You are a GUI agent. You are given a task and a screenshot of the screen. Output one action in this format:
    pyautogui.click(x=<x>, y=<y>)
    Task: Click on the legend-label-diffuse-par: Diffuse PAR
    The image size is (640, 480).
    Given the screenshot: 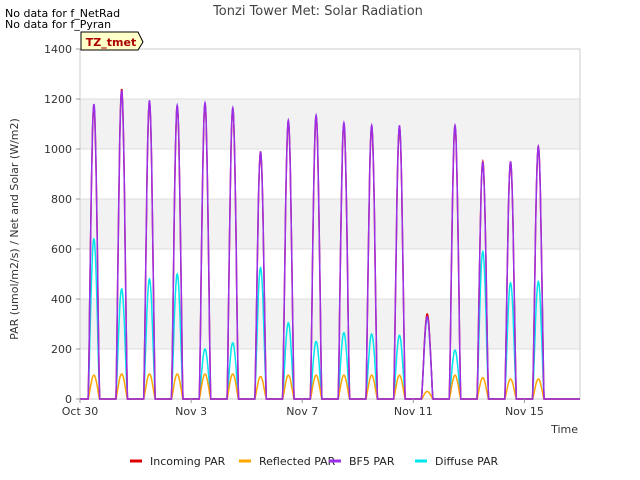 What is the action you would take?
    pyautogui.click(x=467, y=461)
    